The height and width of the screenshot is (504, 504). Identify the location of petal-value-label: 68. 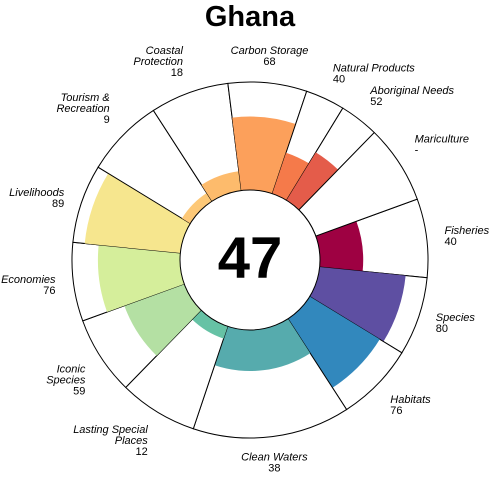
(269, 62).